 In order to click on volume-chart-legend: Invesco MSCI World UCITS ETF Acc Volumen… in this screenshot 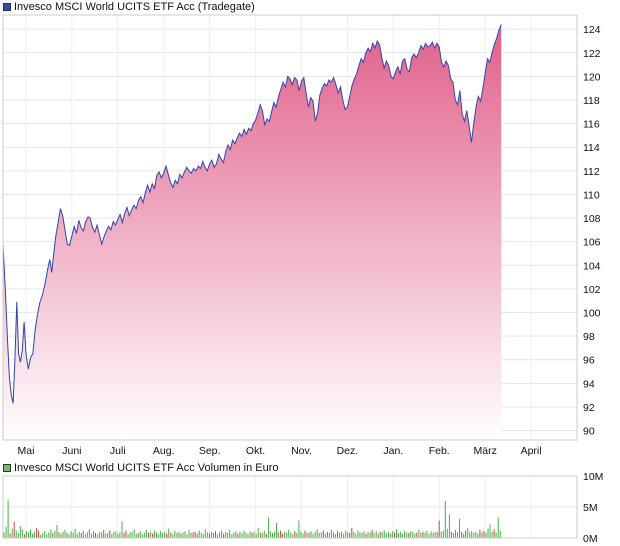, I will do `click(141, 468)`.